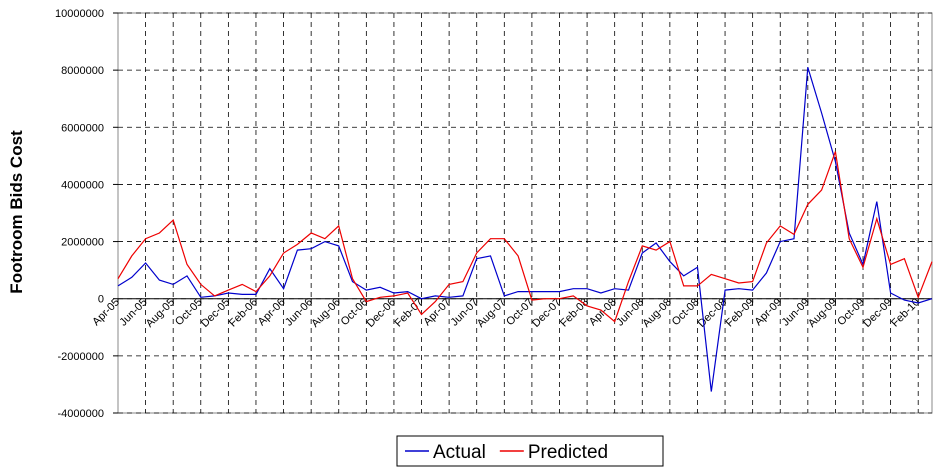  What do you see at coordinates (16, 212) in the screenshot?
I see `y-axis-label: Footroom Bids Cost` at bounding box center [16, 212].